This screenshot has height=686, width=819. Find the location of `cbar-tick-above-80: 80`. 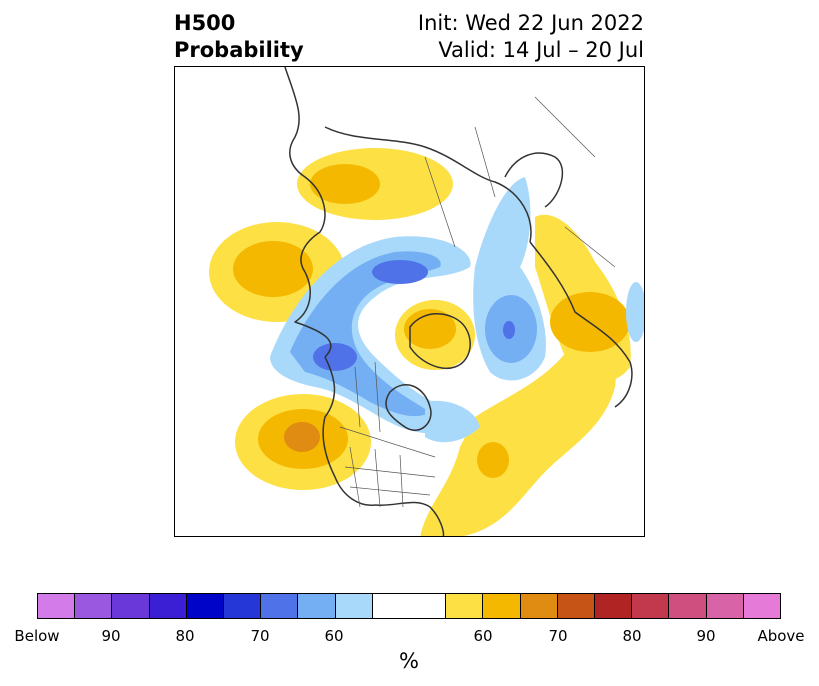

cbar-tick-above-80: 80 is located at coordinates (632, 636).